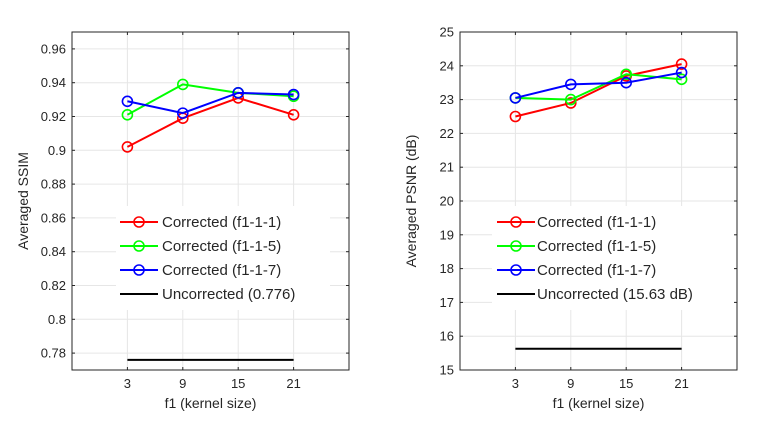  What do you see at coordinates (53, 82) in the screenshot?
I see `y-tick-label: 0.94` at bounding box center [53, 82].